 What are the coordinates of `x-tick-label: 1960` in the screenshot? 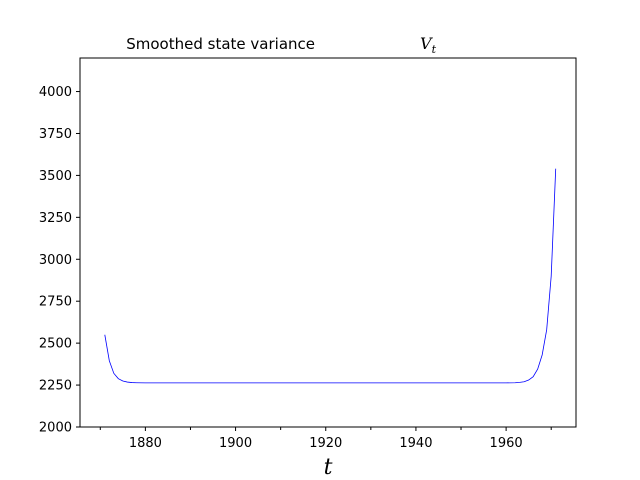 It's located at (506, 443).